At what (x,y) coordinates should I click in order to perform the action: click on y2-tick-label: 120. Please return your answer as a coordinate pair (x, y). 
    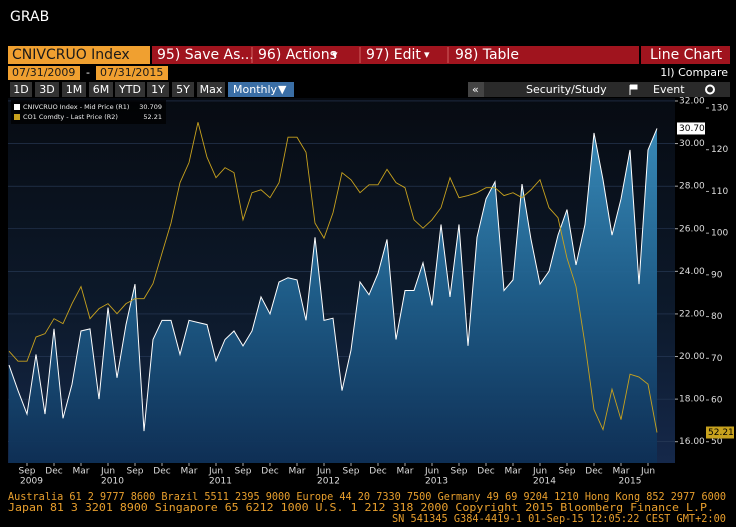
    Looking at the image, I should click on (719, 150).